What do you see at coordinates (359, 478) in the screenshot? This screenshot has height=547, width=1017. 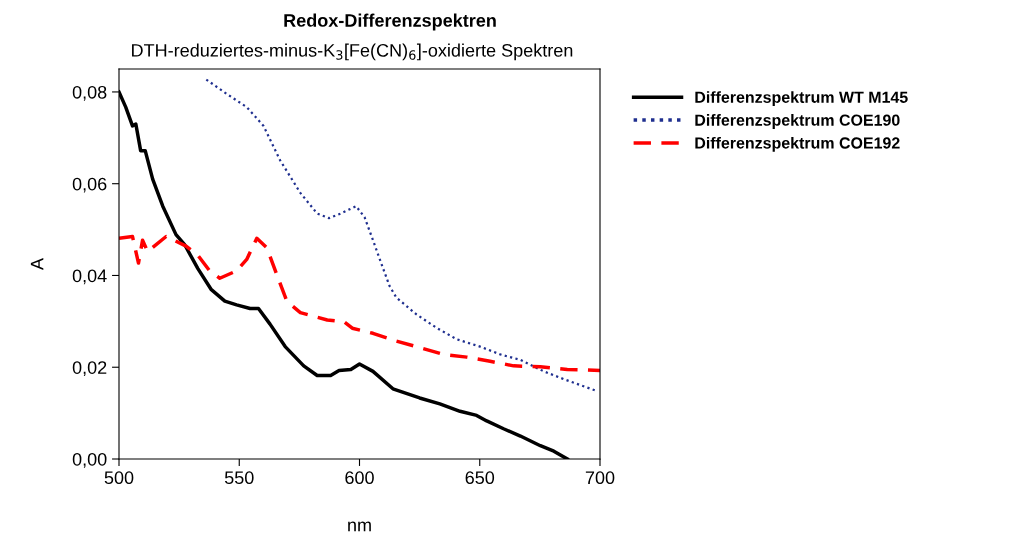 I see `x-tick-label: 600` at bounding box center [359, 478].